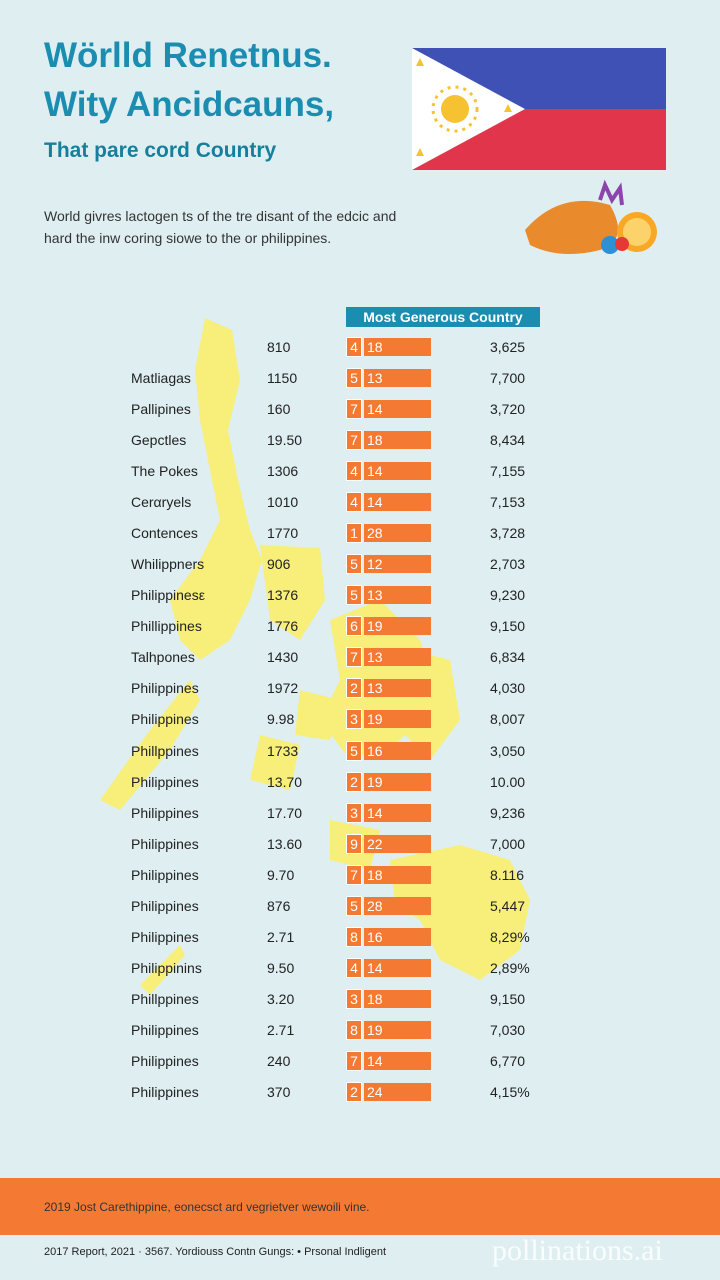  Describe the element at coordinates (189, 104) in the screenshot. I see `title: Wity Ancidcauns,` at that location.